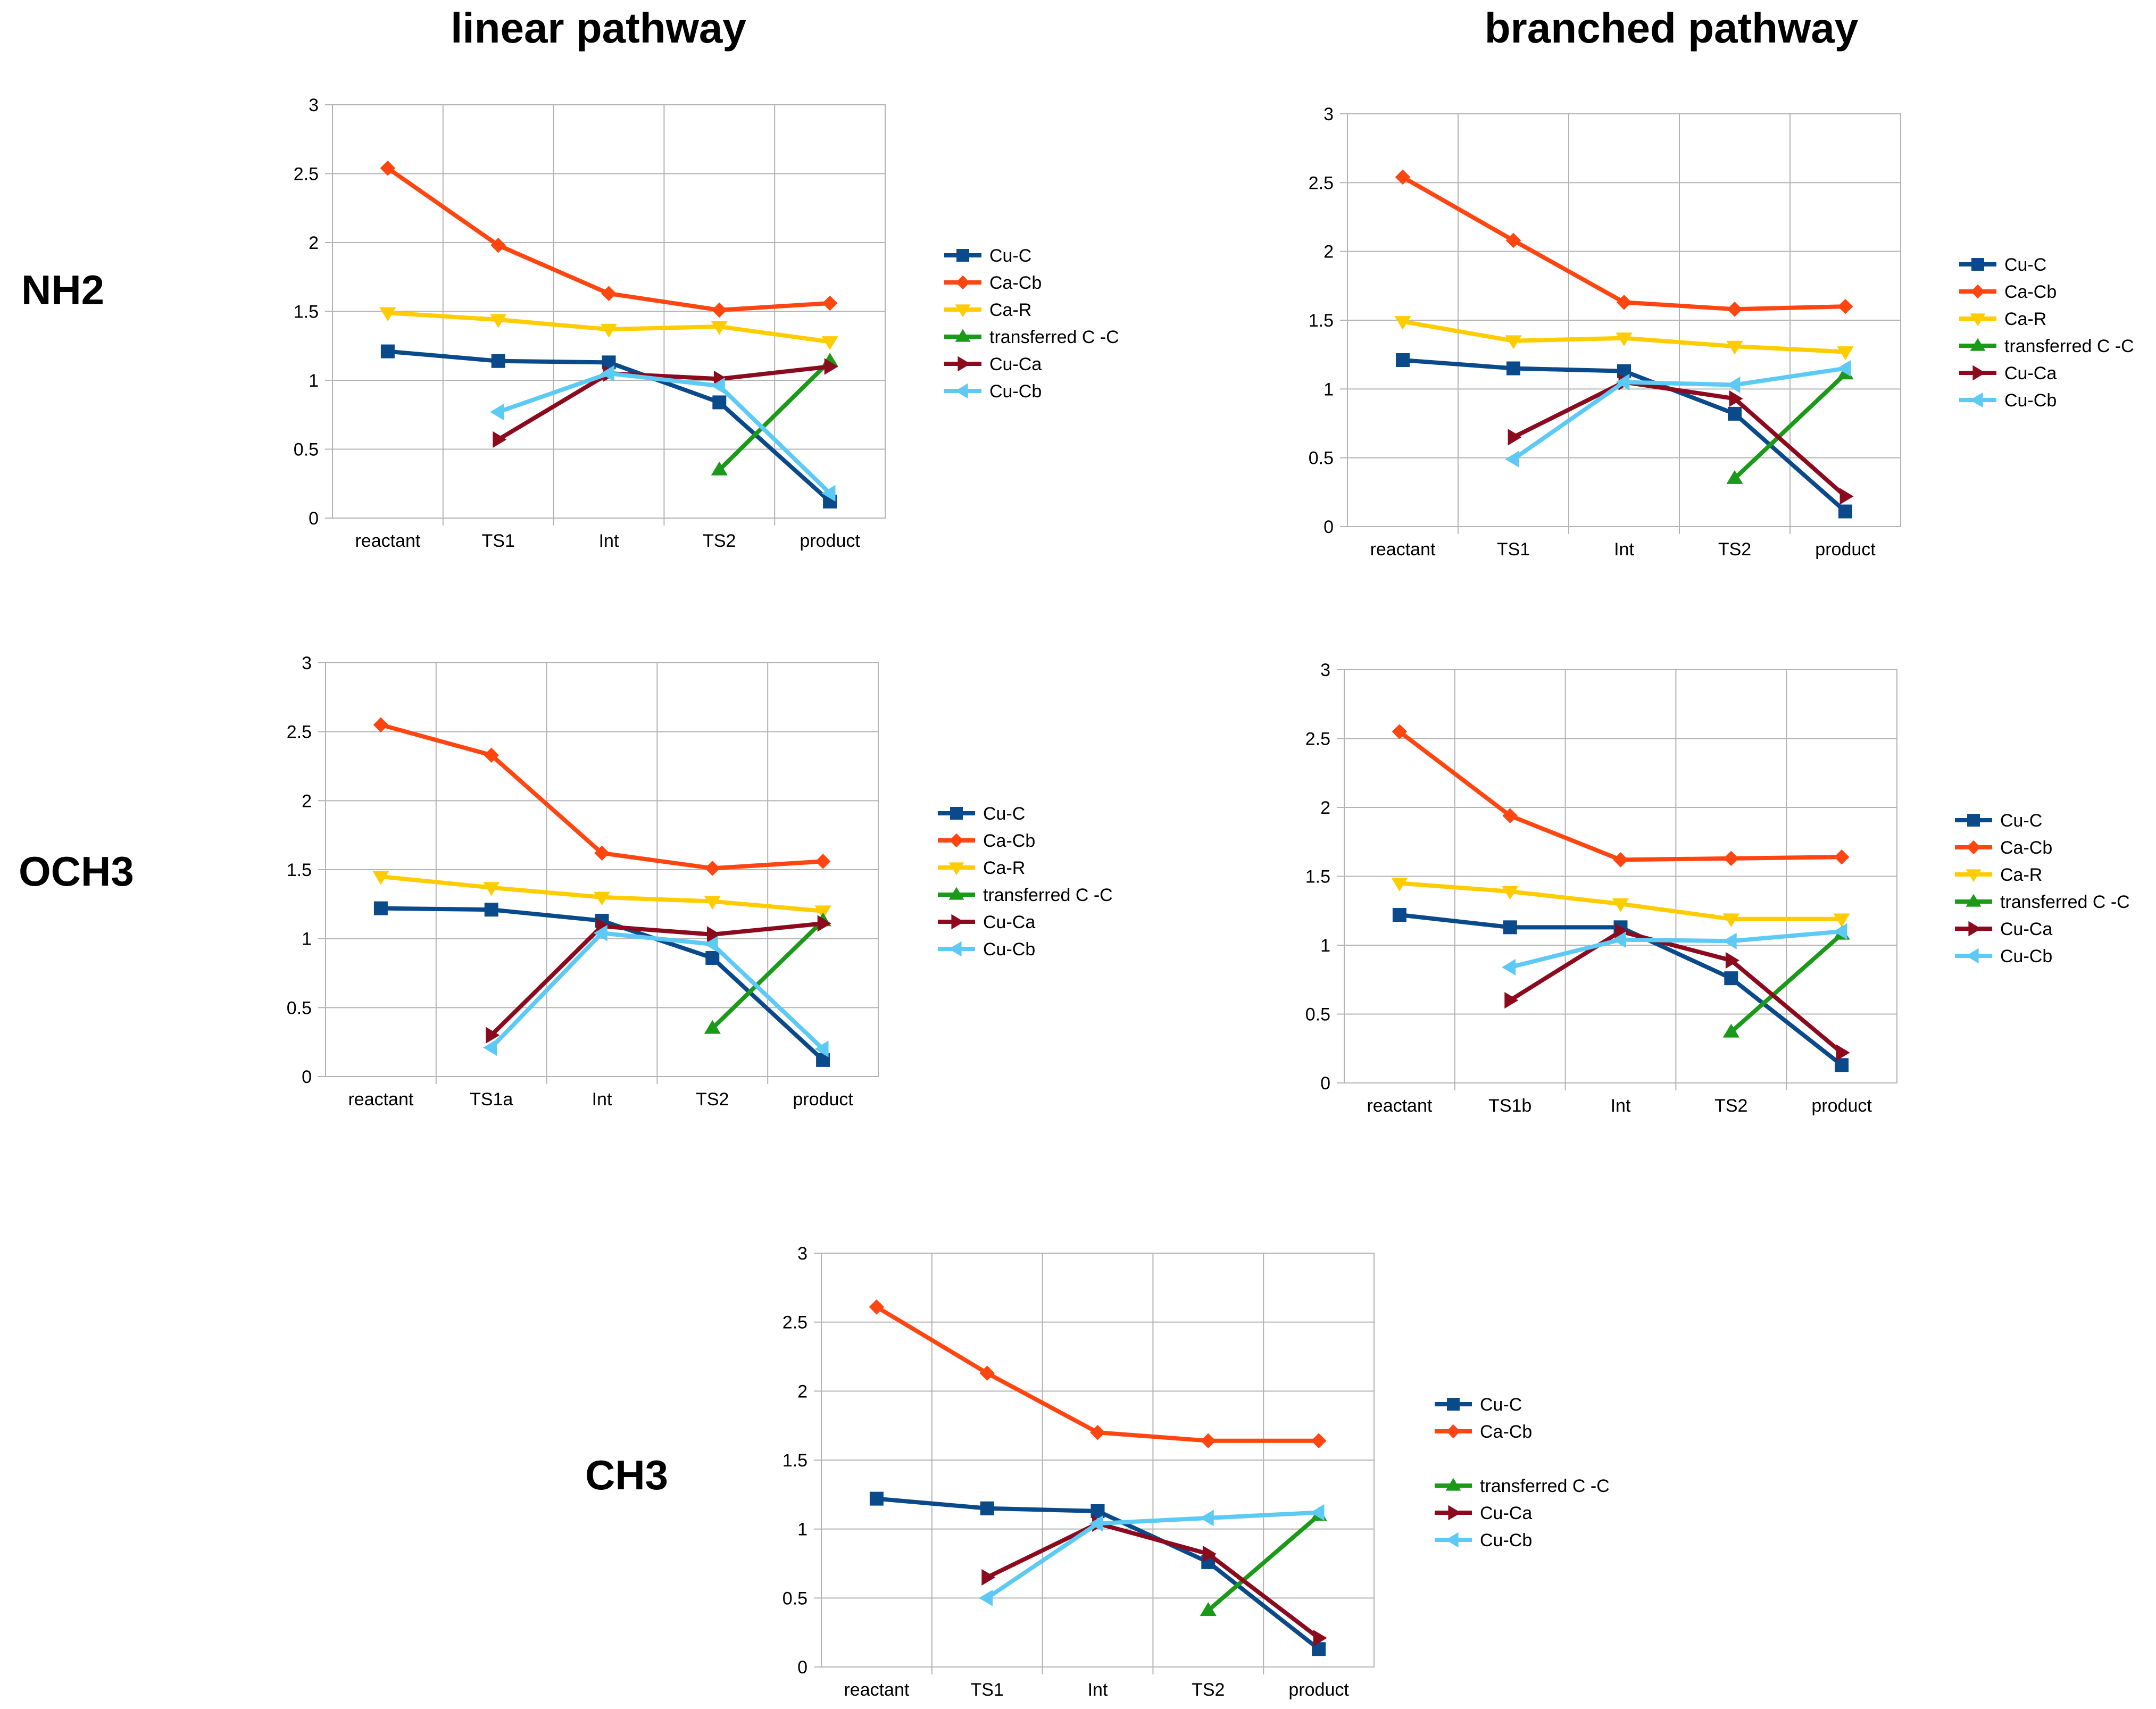  I want to click on x-tick-label: TS1b, so click(1510, 1106).